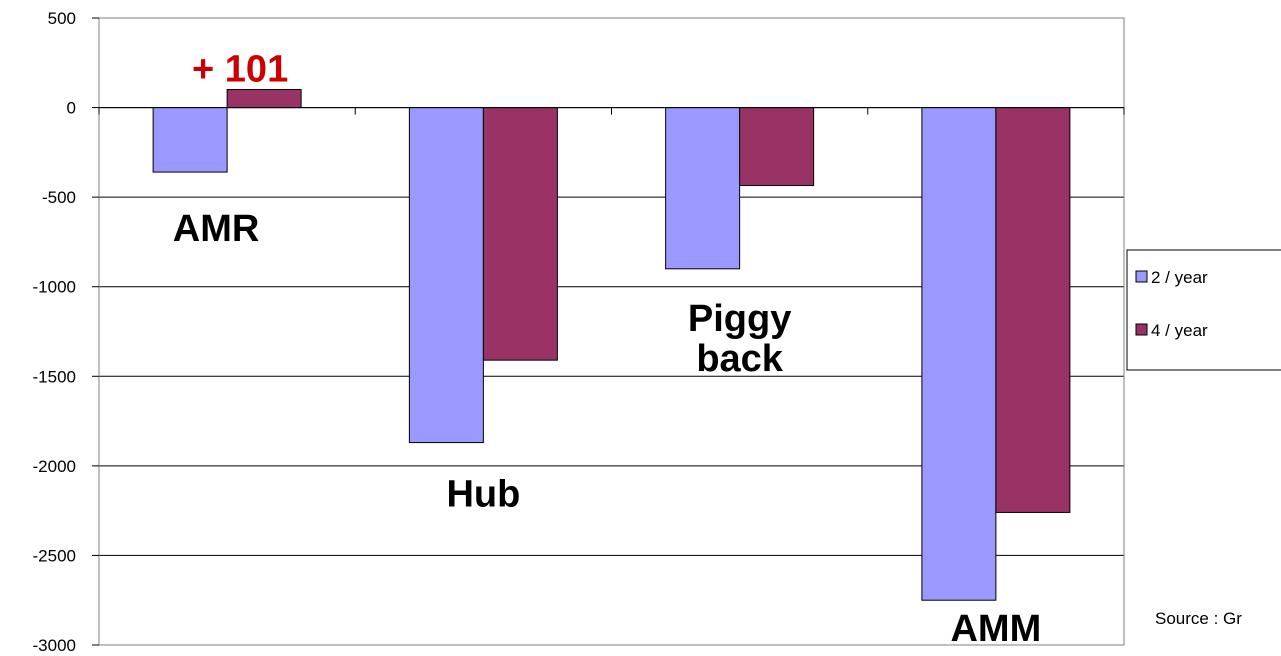 This screenshot has height=656, width=1281. What do you see at coordinates (446, 275) in the screenshot?
I see `bar-hub-2-year` at bounding box center [446, 275].